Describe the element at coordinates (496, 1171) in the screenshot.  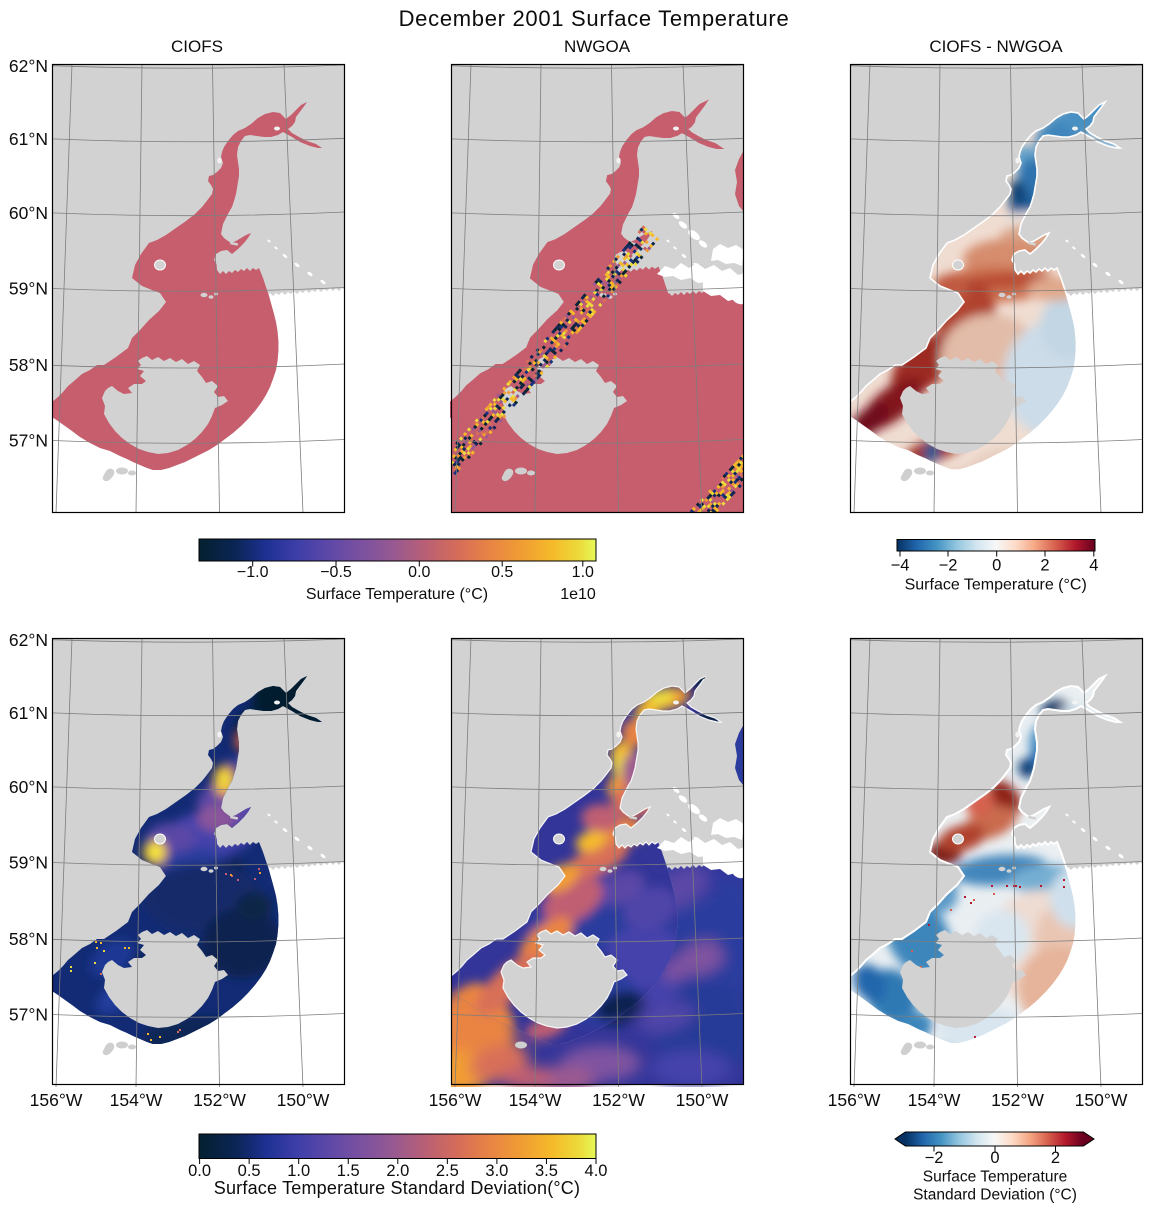
I see `svg-text: 3.0` at that location.